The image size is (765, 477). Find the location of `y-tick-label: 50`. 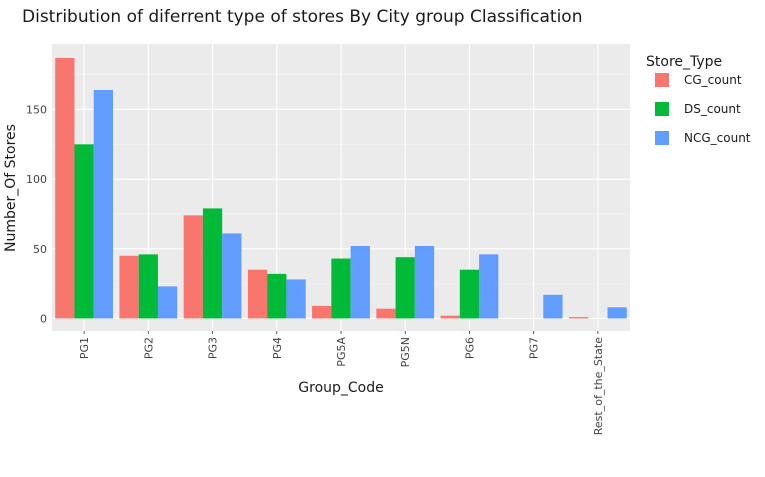

y-tick-label: 50 is located at coordinates (40, 249).